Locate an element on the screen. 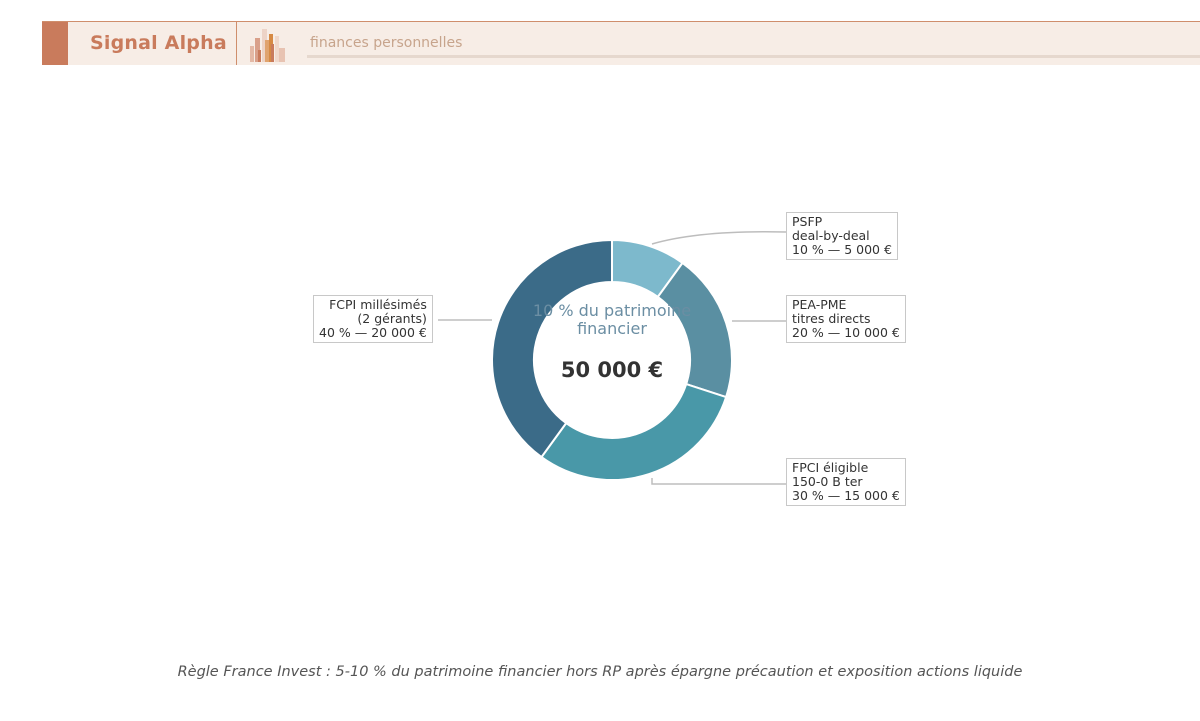 Image resolution: width=1200 pixels, height=721 pixels. callout-line: 30 % — 15 000 € is located at coordinates (846, 495).